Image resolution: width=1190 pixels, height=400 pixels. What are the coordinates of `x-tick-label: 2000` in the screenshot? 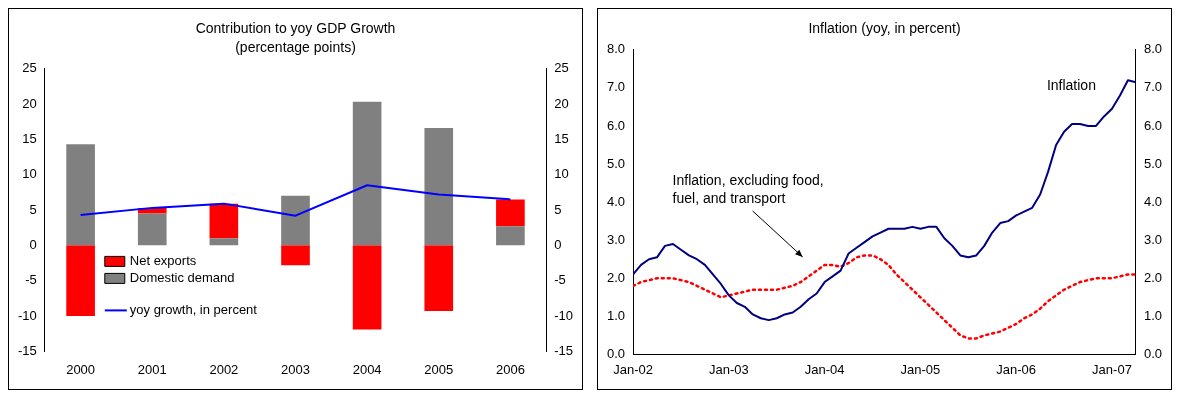 It's located at (81, 369).